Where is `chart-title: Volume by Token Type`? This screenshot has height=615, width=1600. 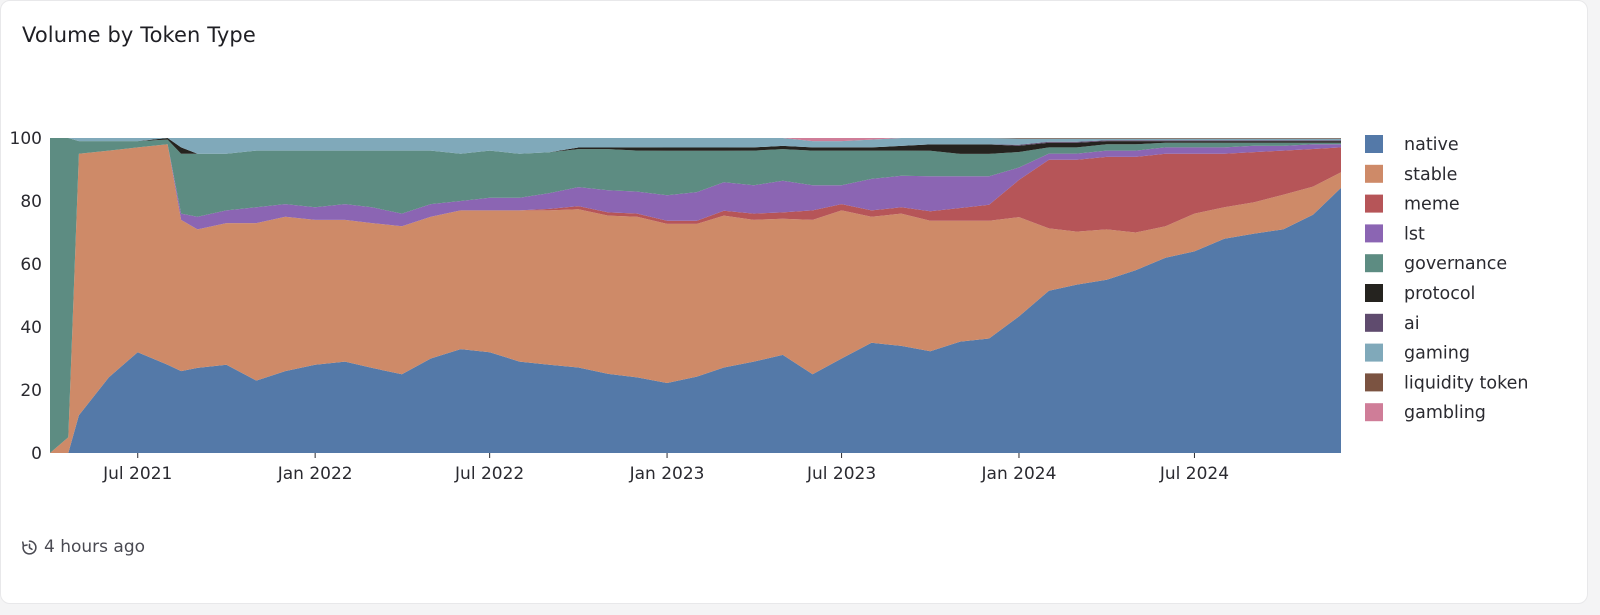 chart-title: Volume by Token Type is located at coordinates (139, 35).